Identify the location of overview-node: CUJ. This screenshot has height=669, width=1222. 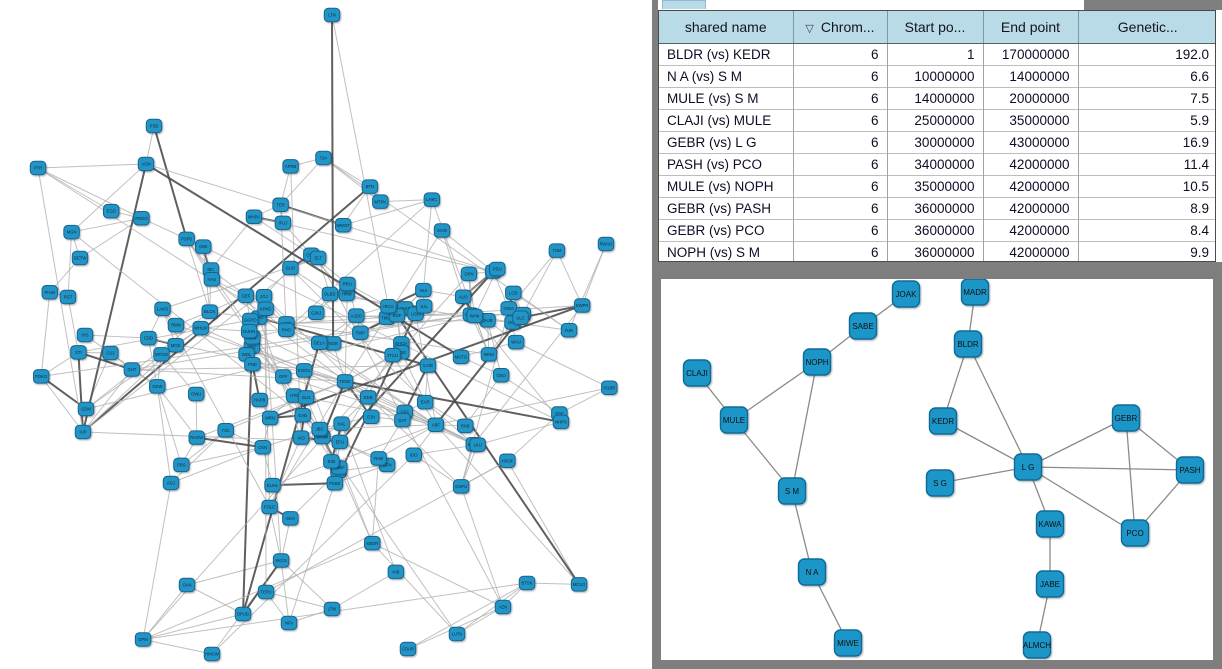
(110, 353).